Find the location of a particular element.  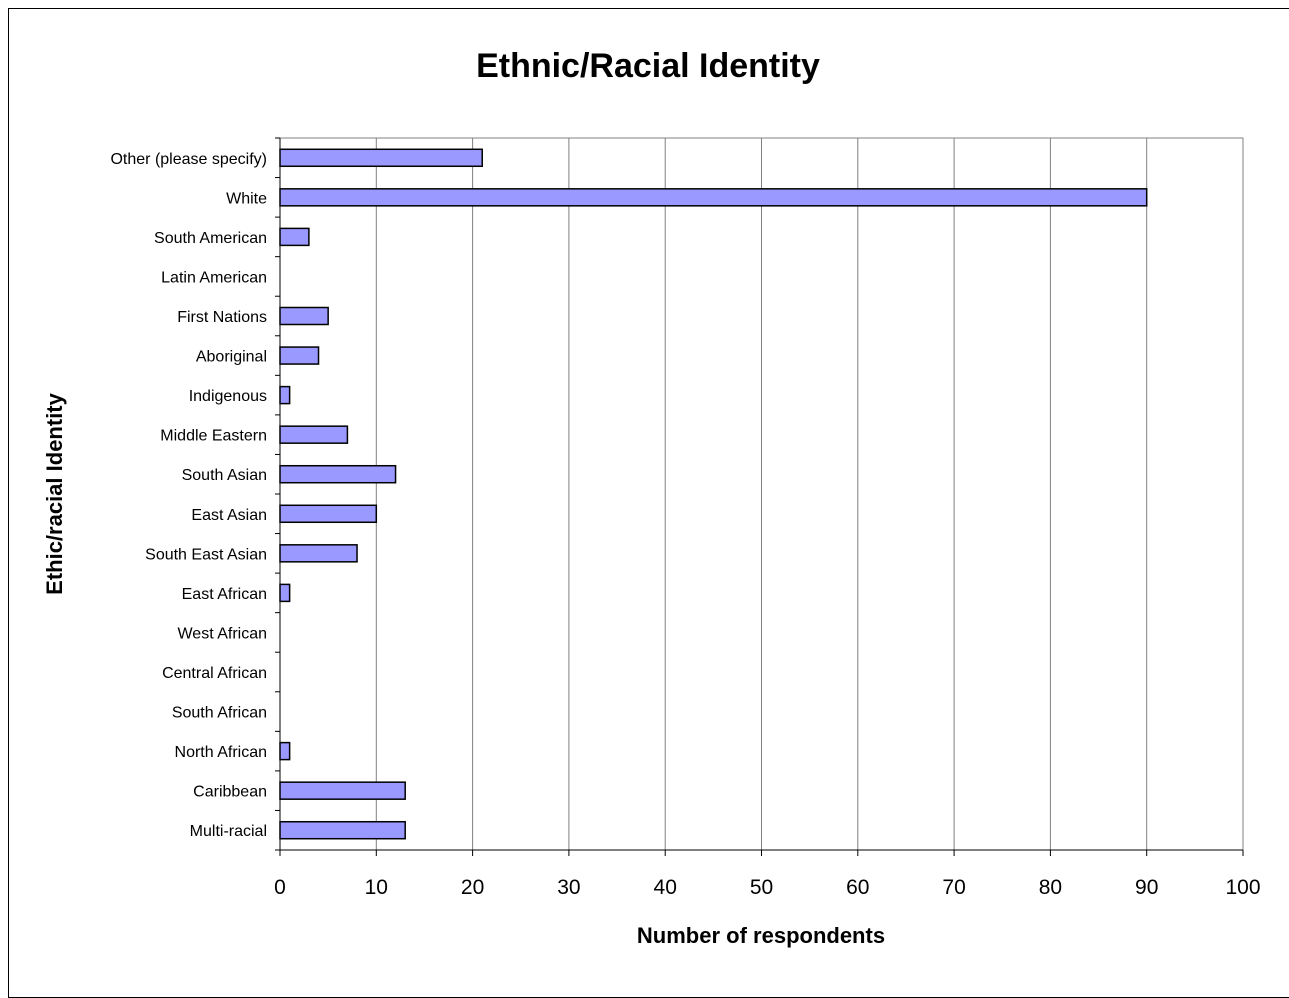

bar-first-nations is located at coordinates (304, 316).